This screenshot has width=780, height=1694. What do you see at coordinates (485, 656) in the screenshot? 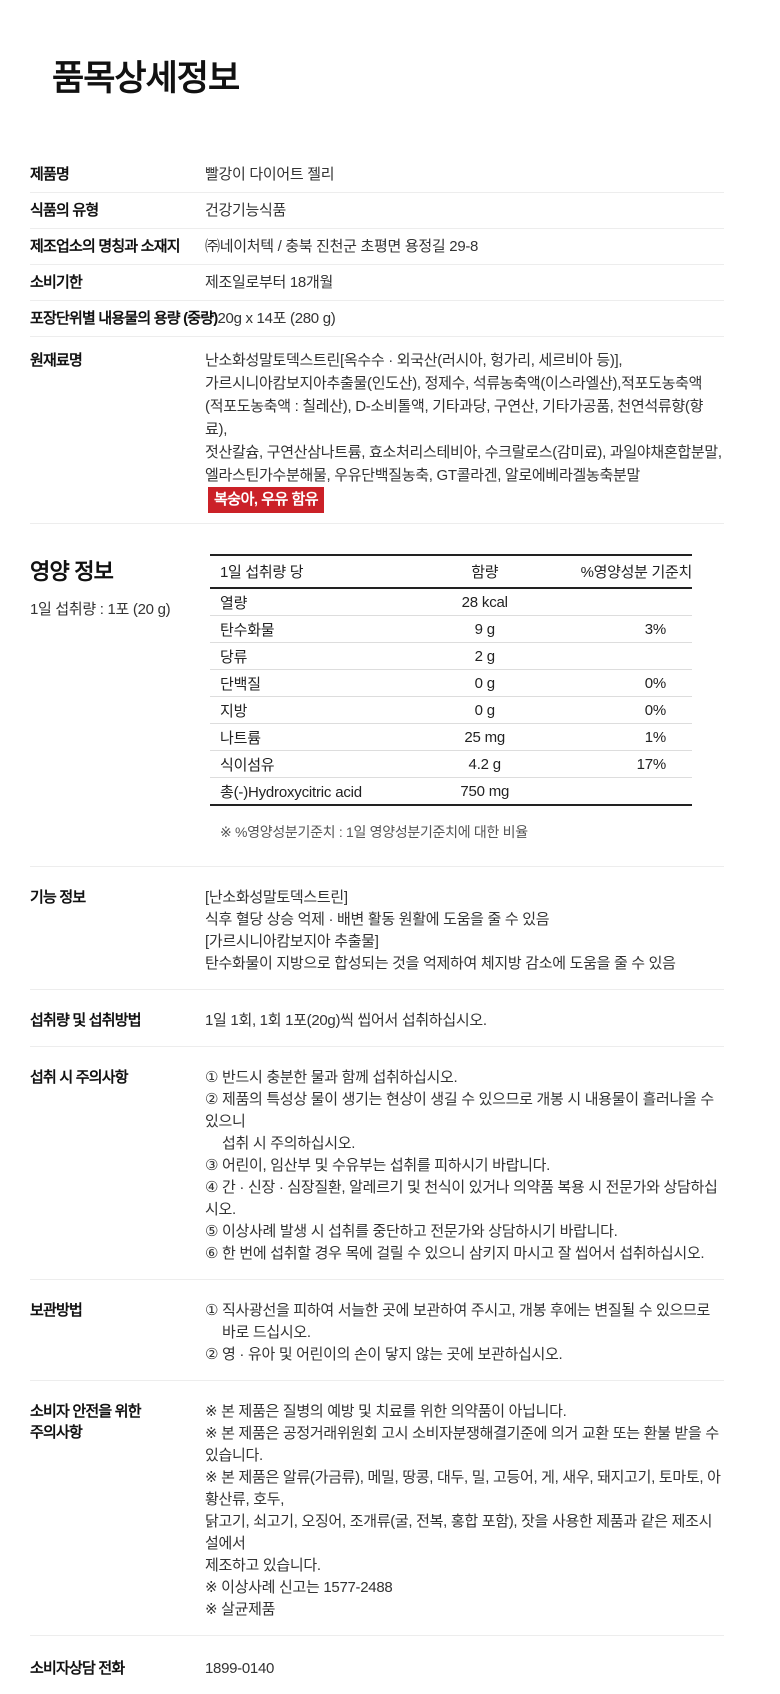
I see `nutrient-amount: 2 g` at bounding box center [485, 656].